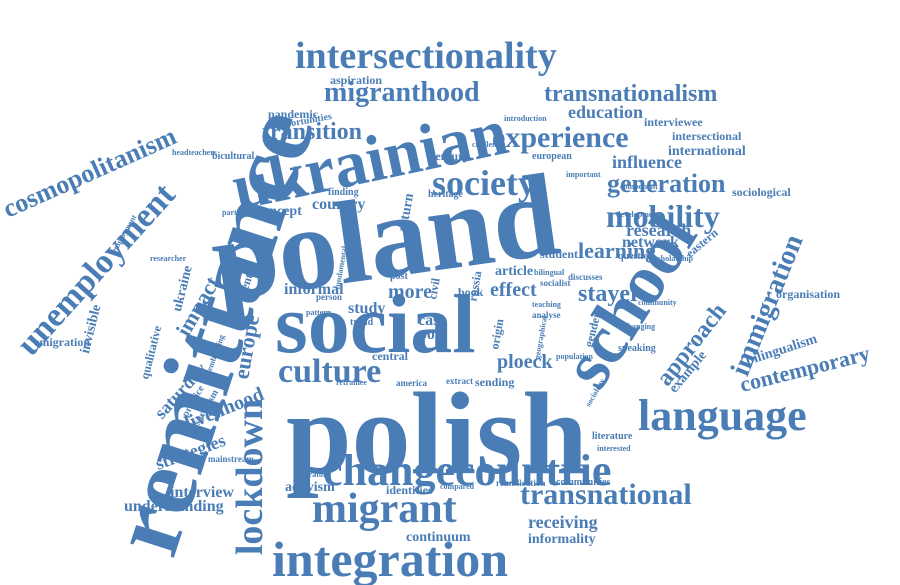  What do you see at coordinates (555, 282) in the screenshot?
I see `cloud-word: socialist` at bounding box center [555, 282].